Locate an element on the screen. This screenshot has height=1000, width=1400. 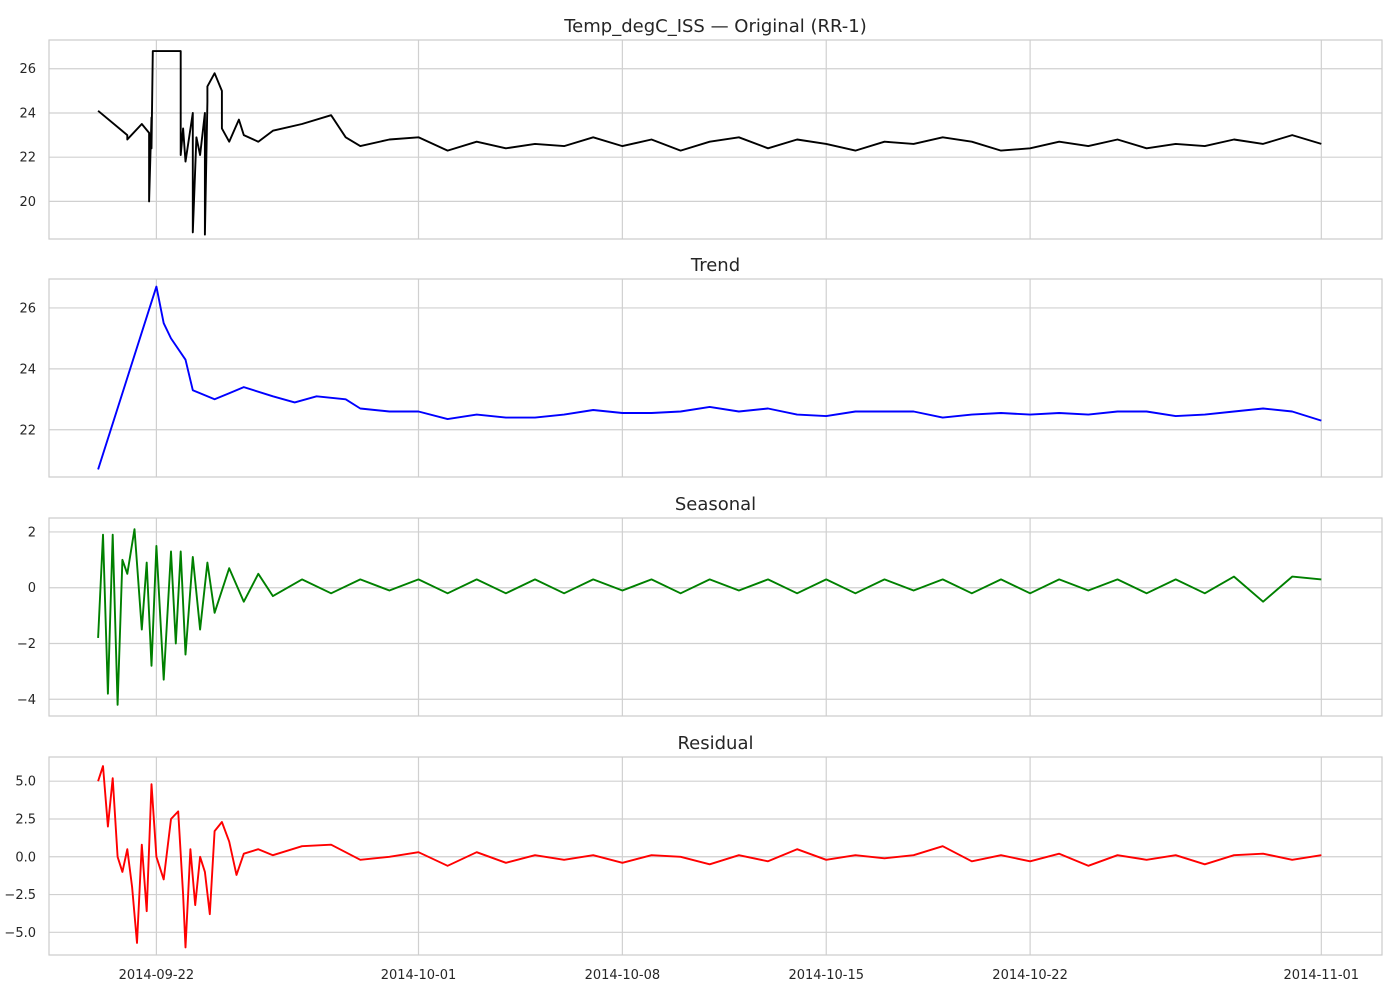
y-tick-label: 2 is located at coordinates (32, 532).